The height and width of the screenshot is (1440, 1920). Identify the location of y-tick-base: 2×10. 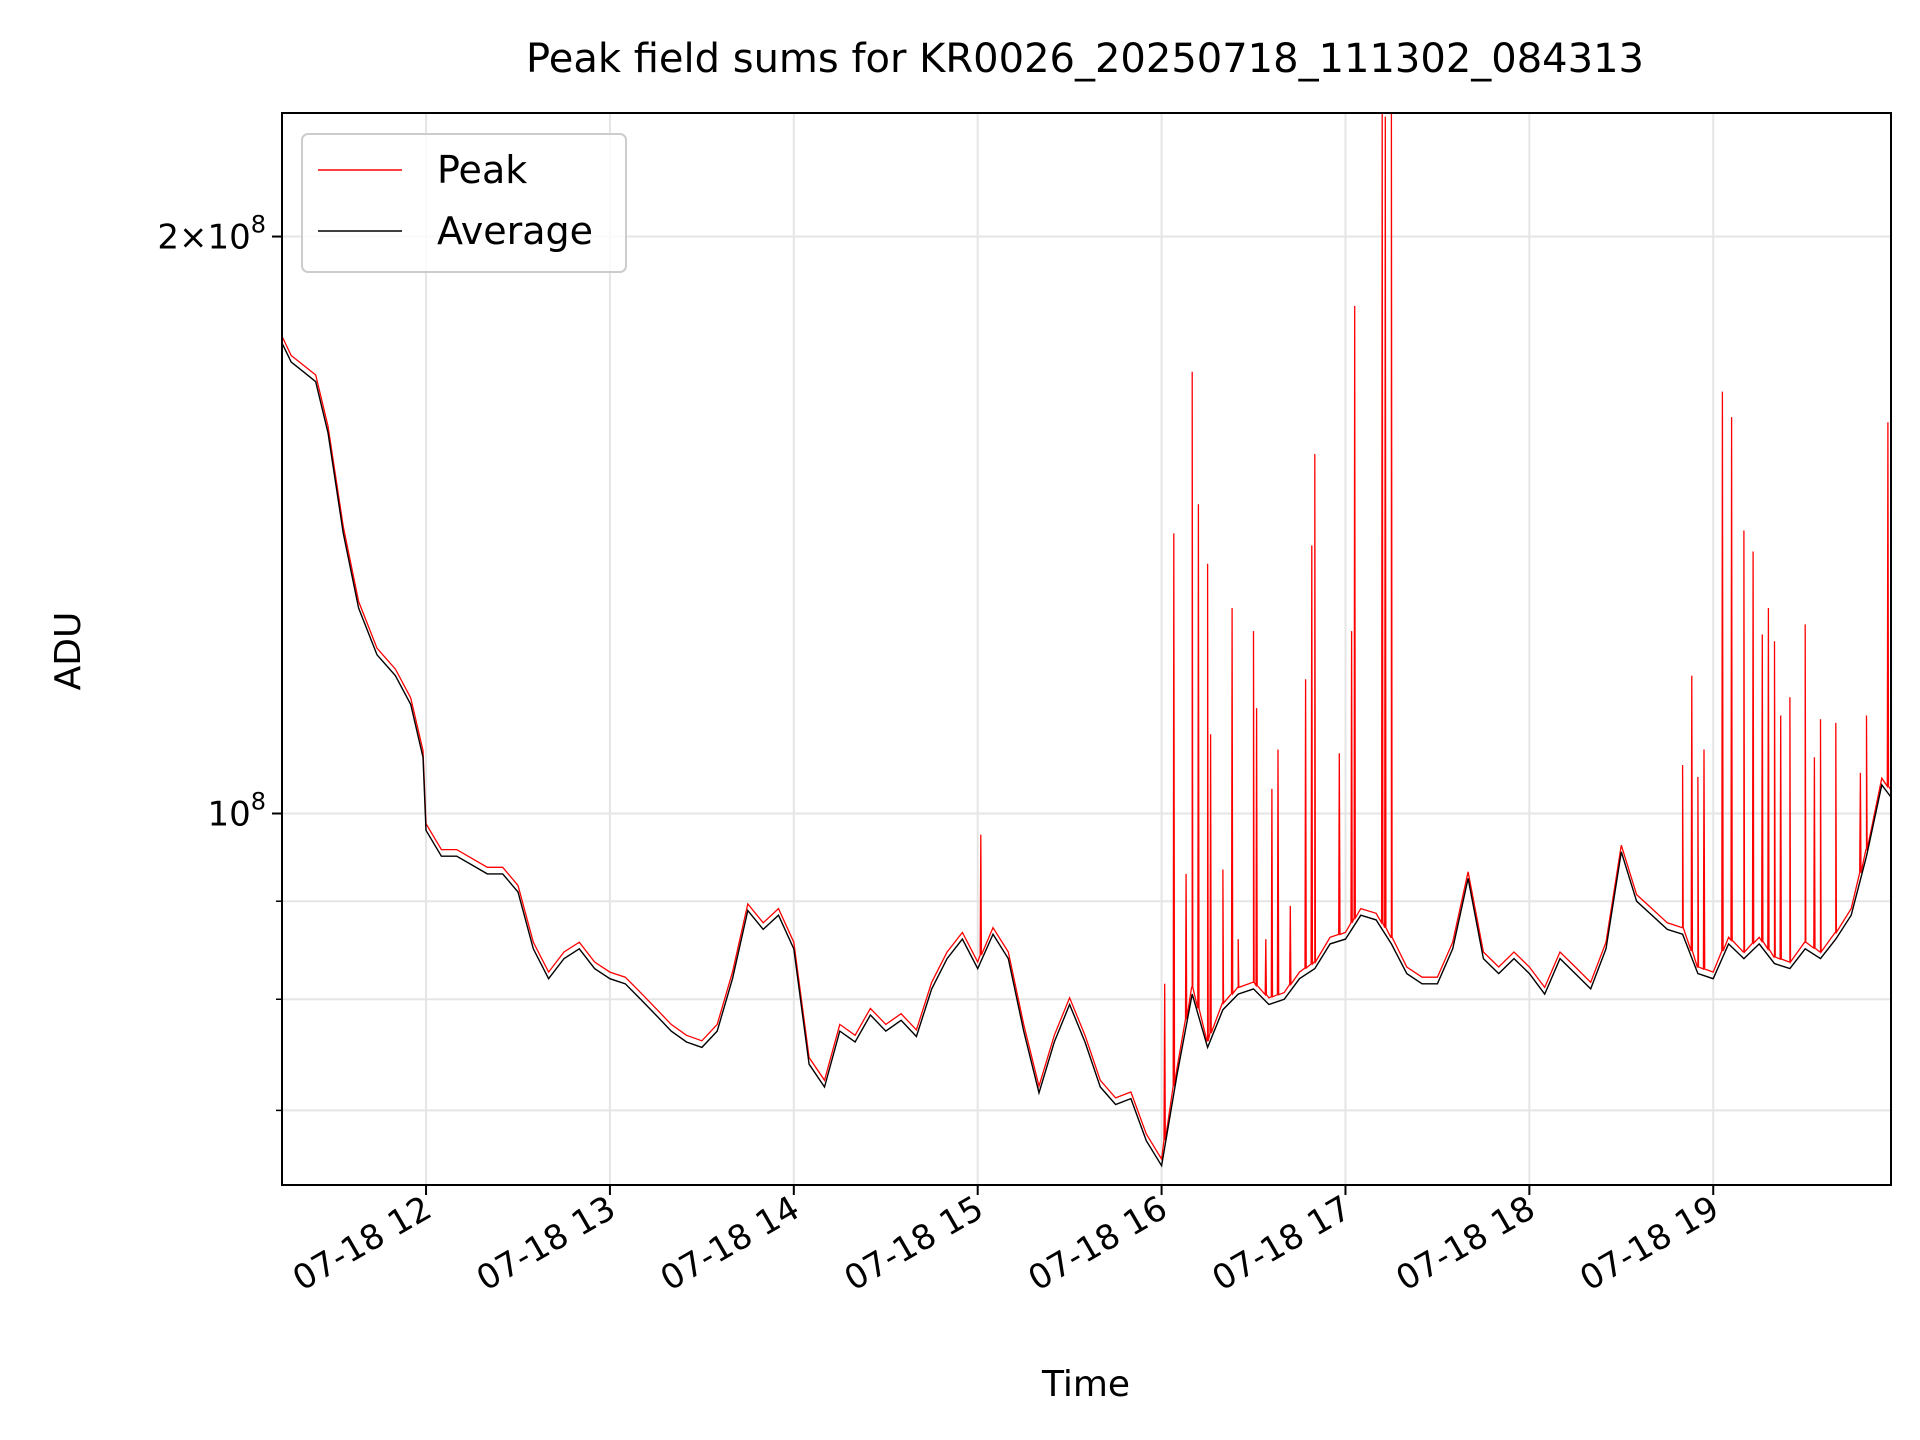
(203, 238).